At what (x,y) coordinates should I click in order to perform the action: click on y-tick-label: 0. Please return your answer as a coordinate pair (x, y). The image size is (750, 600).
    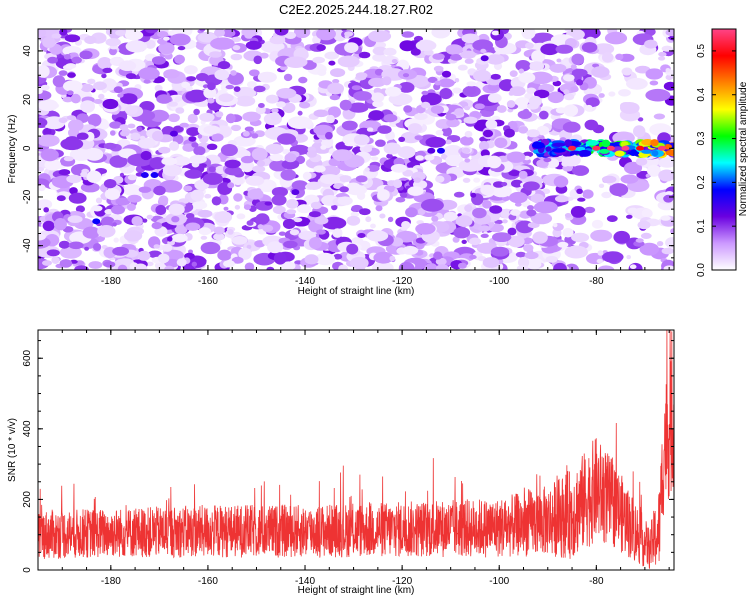
    Looking at the image, I should click on (27, 570).